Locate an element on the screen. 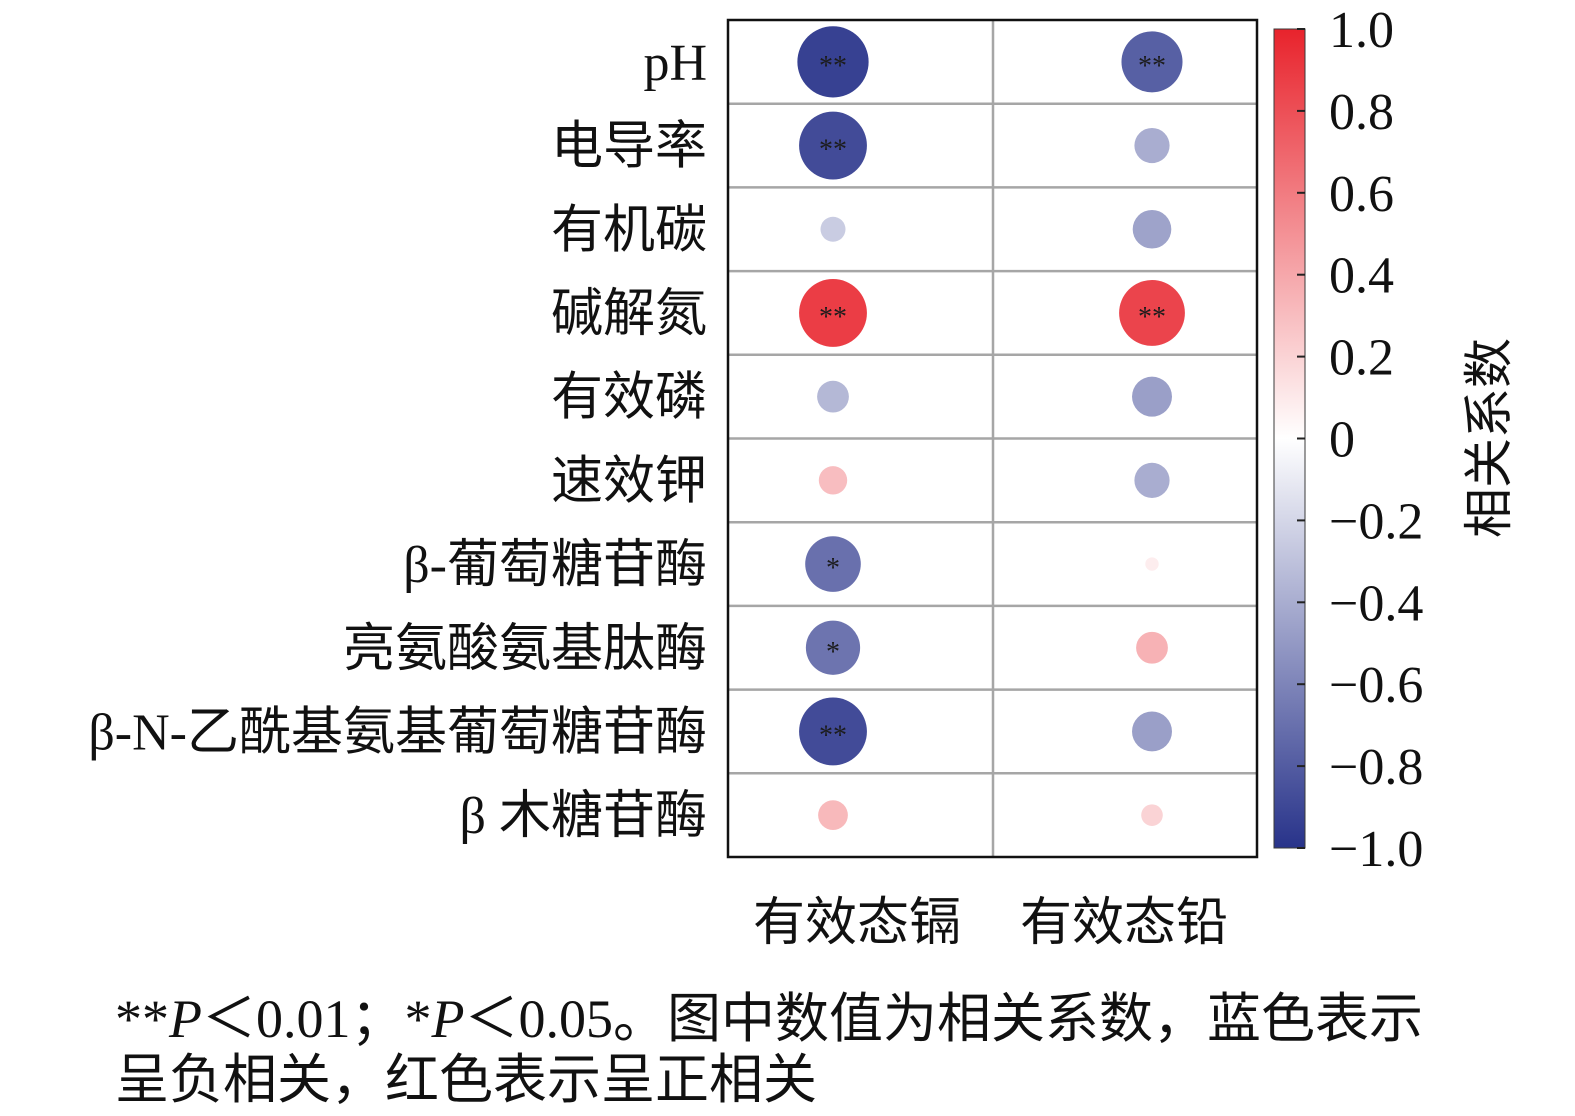  colorbar-tick-label: −0.6 is located at coordinates (1376, 685).